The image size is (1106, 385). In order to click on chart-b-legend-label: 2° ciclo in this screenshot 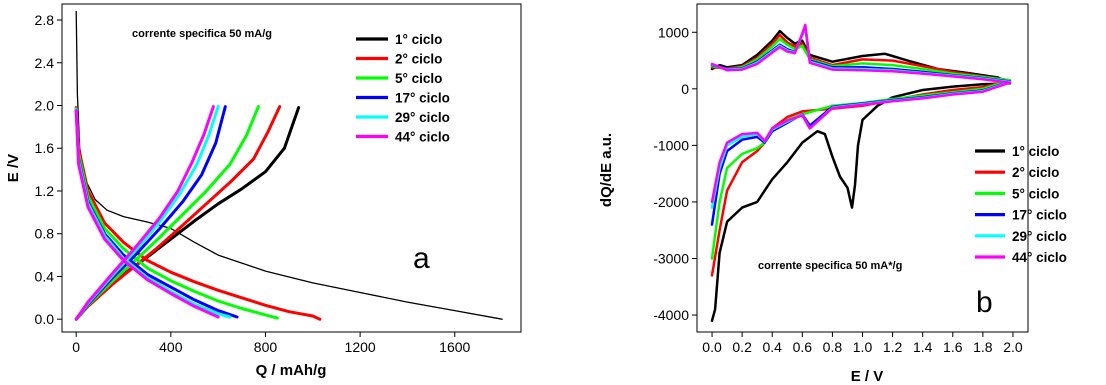, I will do `click(1035, 172)`.